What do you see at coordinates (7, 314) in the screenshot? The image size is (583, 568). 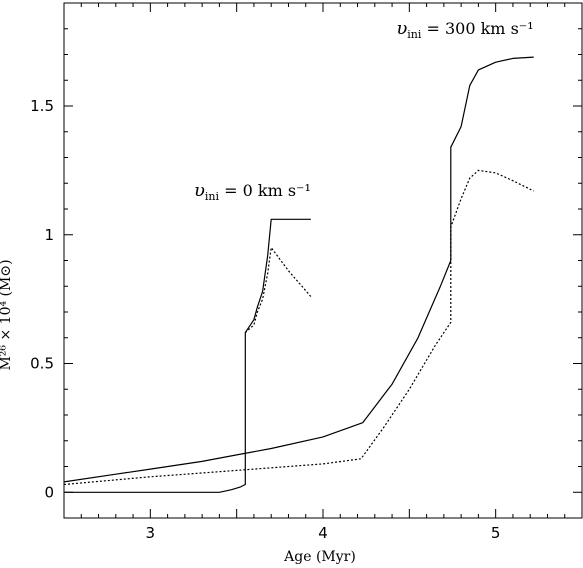 I see `y-axis-label: M²⁶ × 10⁴ (M⊙)` at bounding box center [7, 314].